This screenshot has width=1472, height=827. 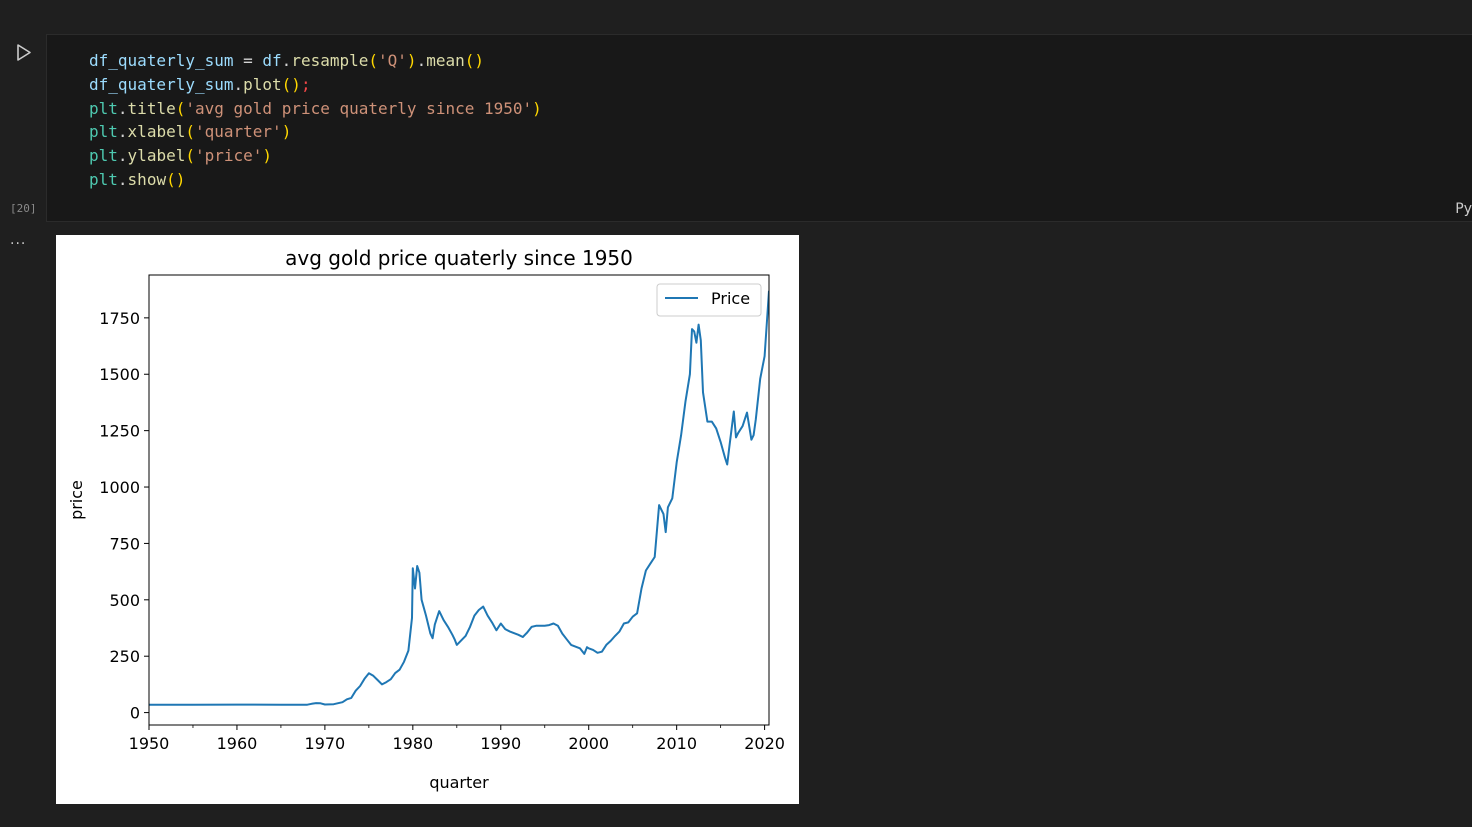 I want to click on code-token: resample, so click(x=330, y=60).